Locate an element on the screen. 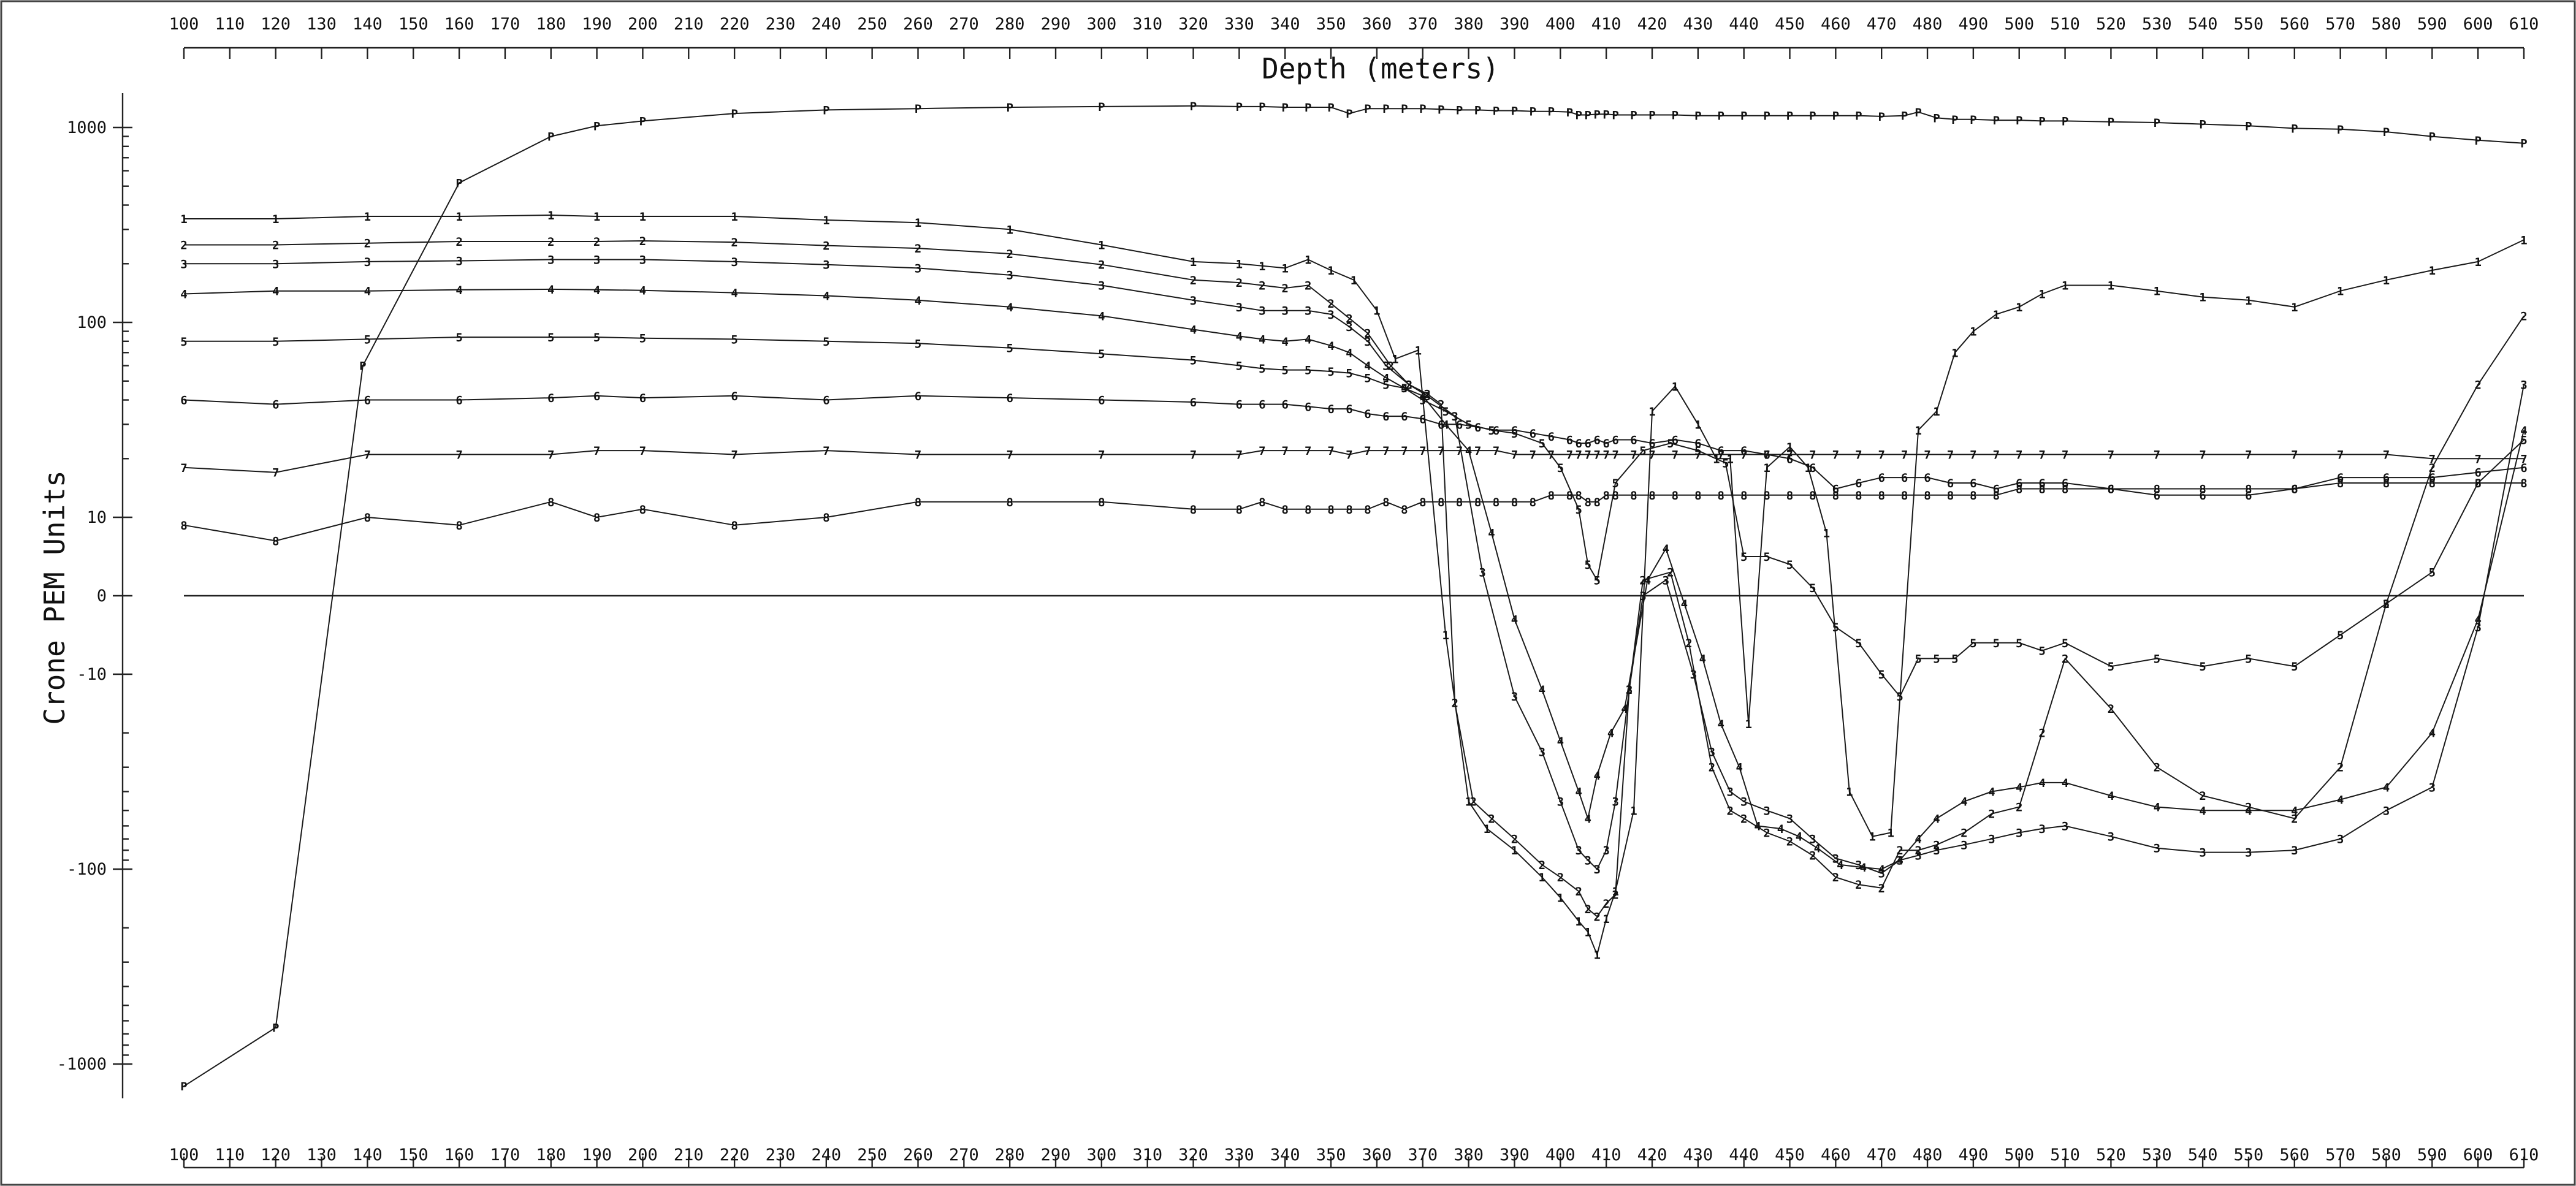 This screenshot has width=2576, height=1186. bottom-x-tick-label: 460 is located at coordinates (1836, 1155).